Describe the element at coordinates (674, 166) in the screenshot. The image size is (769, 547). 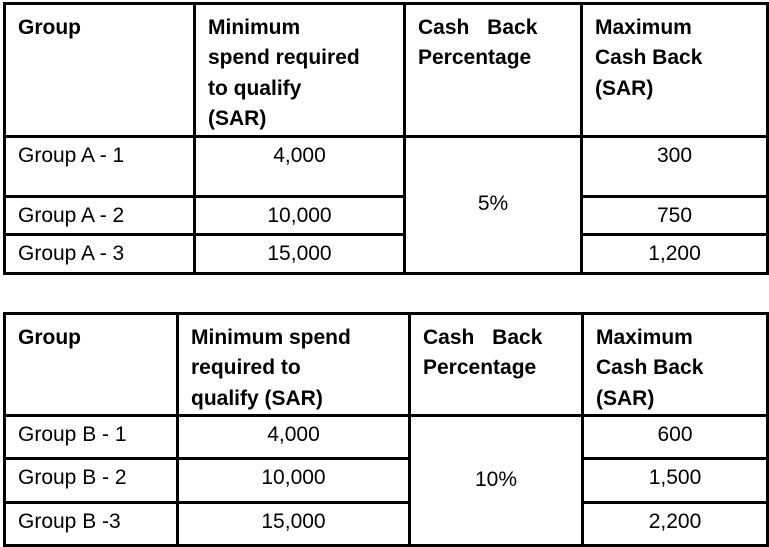
I see `max-cashback-cell: 300` at that location.